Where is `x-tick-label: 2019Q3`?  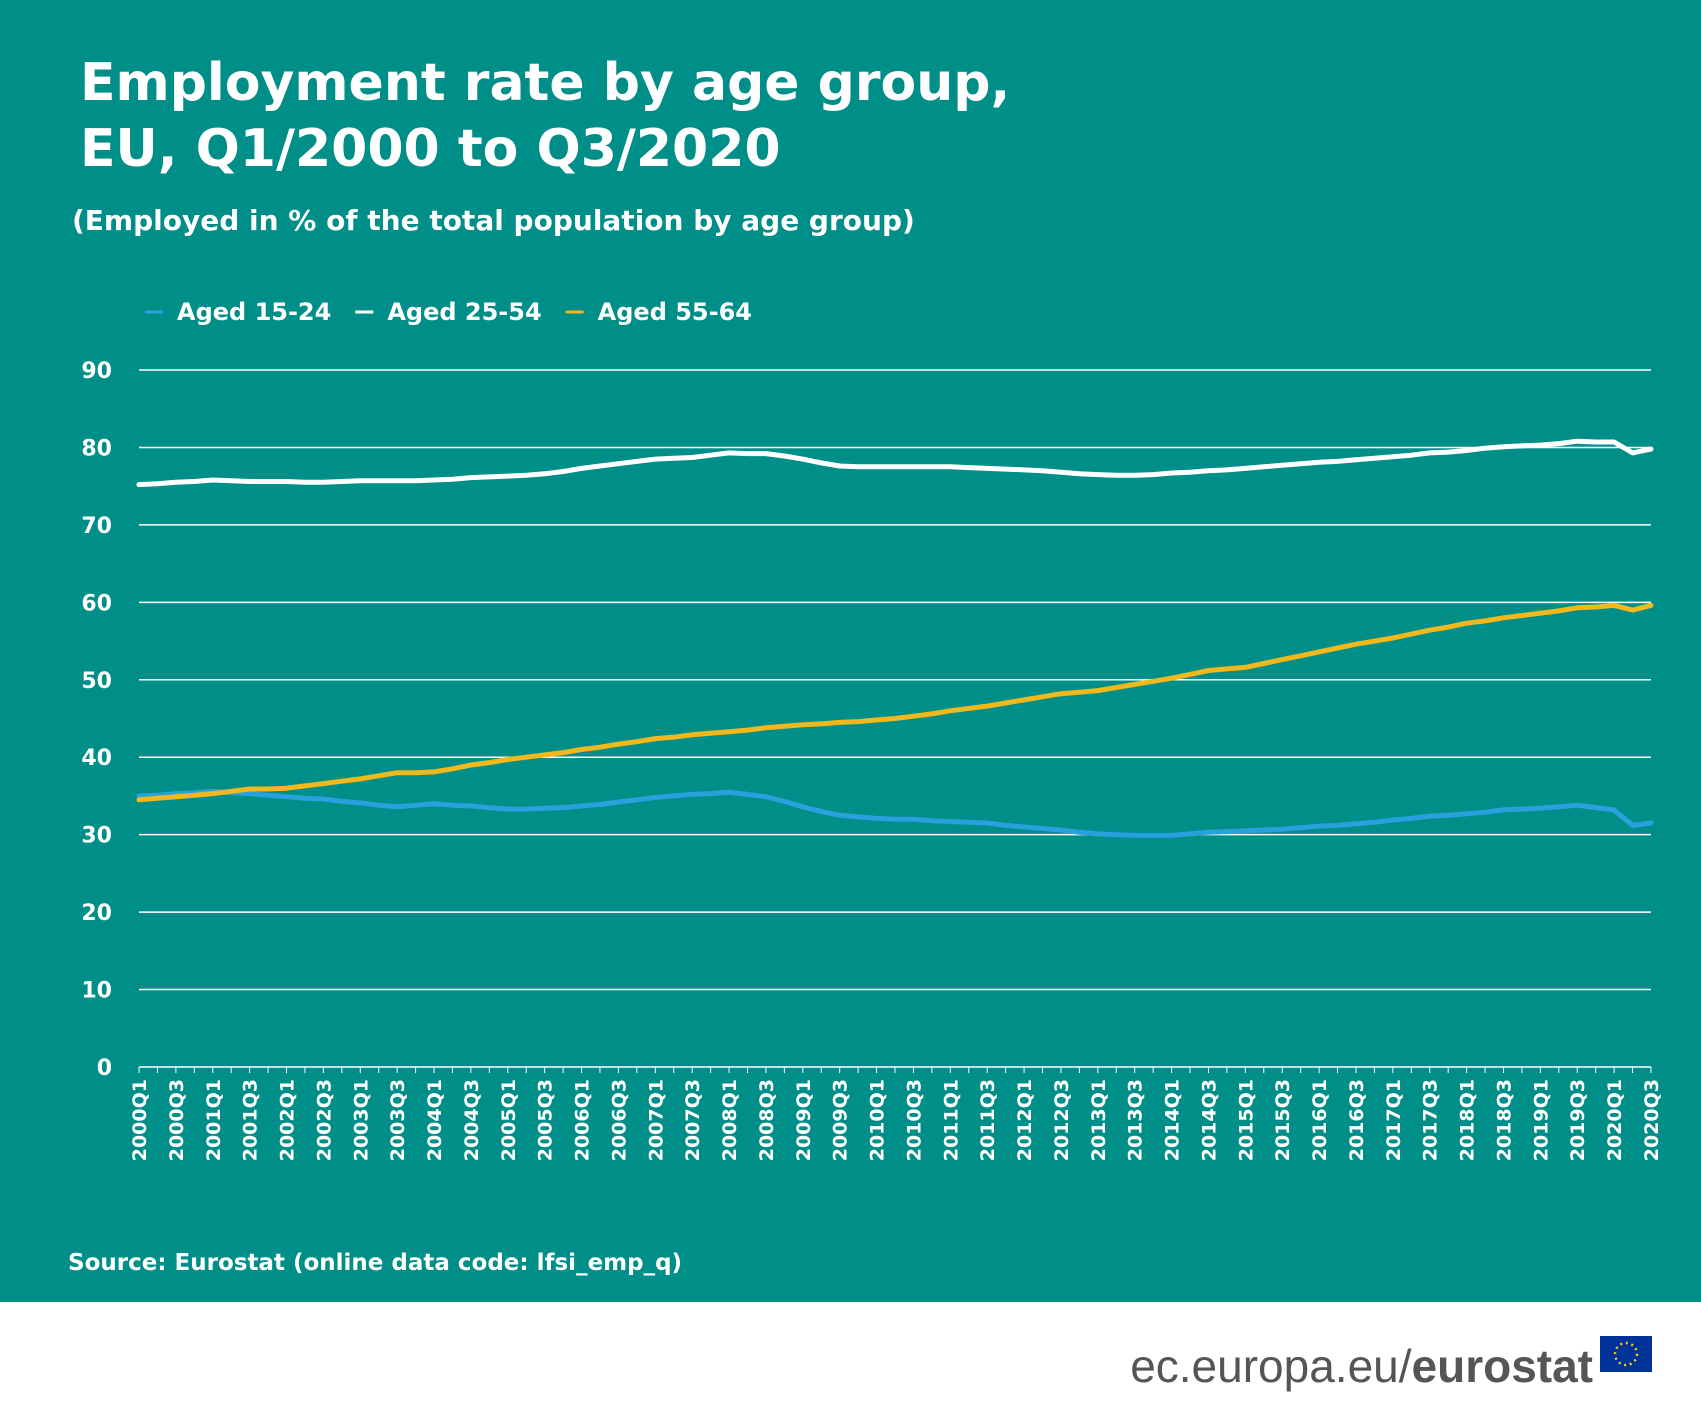
x-tick-label: 2019Q3 is located at coordinates (1578, 1120).